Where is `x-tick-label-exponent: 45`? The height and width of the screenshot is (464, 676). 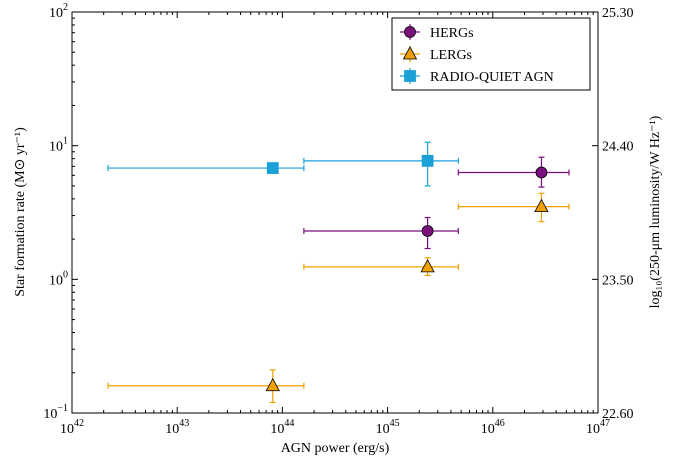
x-tick-label-exponent: 45 is located at coordinates (395, 423).